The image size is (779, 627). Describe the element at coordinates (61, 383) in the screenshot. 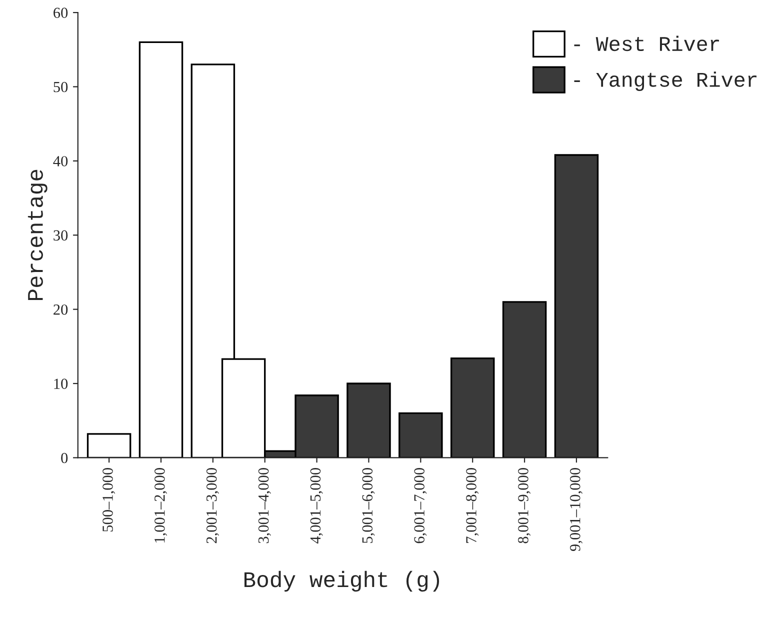

I see `y-tick-label: 10` at that location.